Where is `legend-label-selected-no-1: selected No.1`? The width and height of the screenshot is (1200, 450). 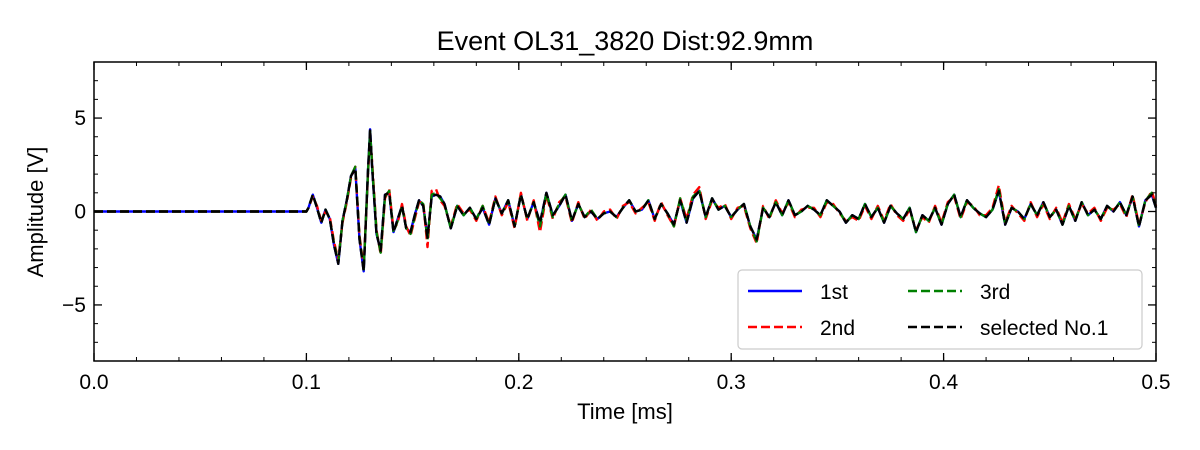
legend-label-selected-no-1: selected No.1 is located at coordinates (1044, 328).